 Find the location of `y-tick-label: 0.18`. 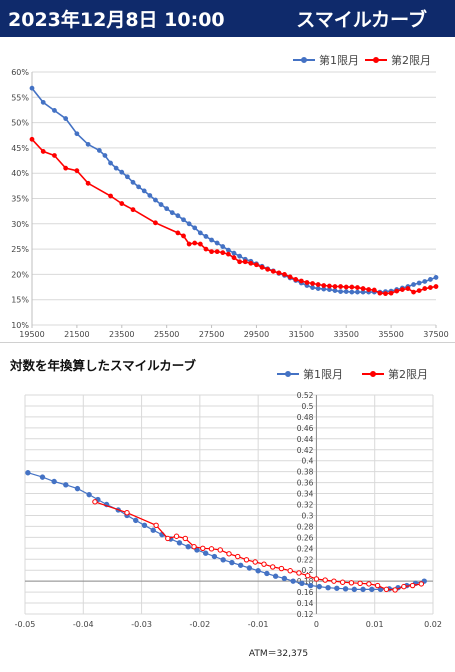

y-tick-label: 0.18 is located at coordinates (305, 581).